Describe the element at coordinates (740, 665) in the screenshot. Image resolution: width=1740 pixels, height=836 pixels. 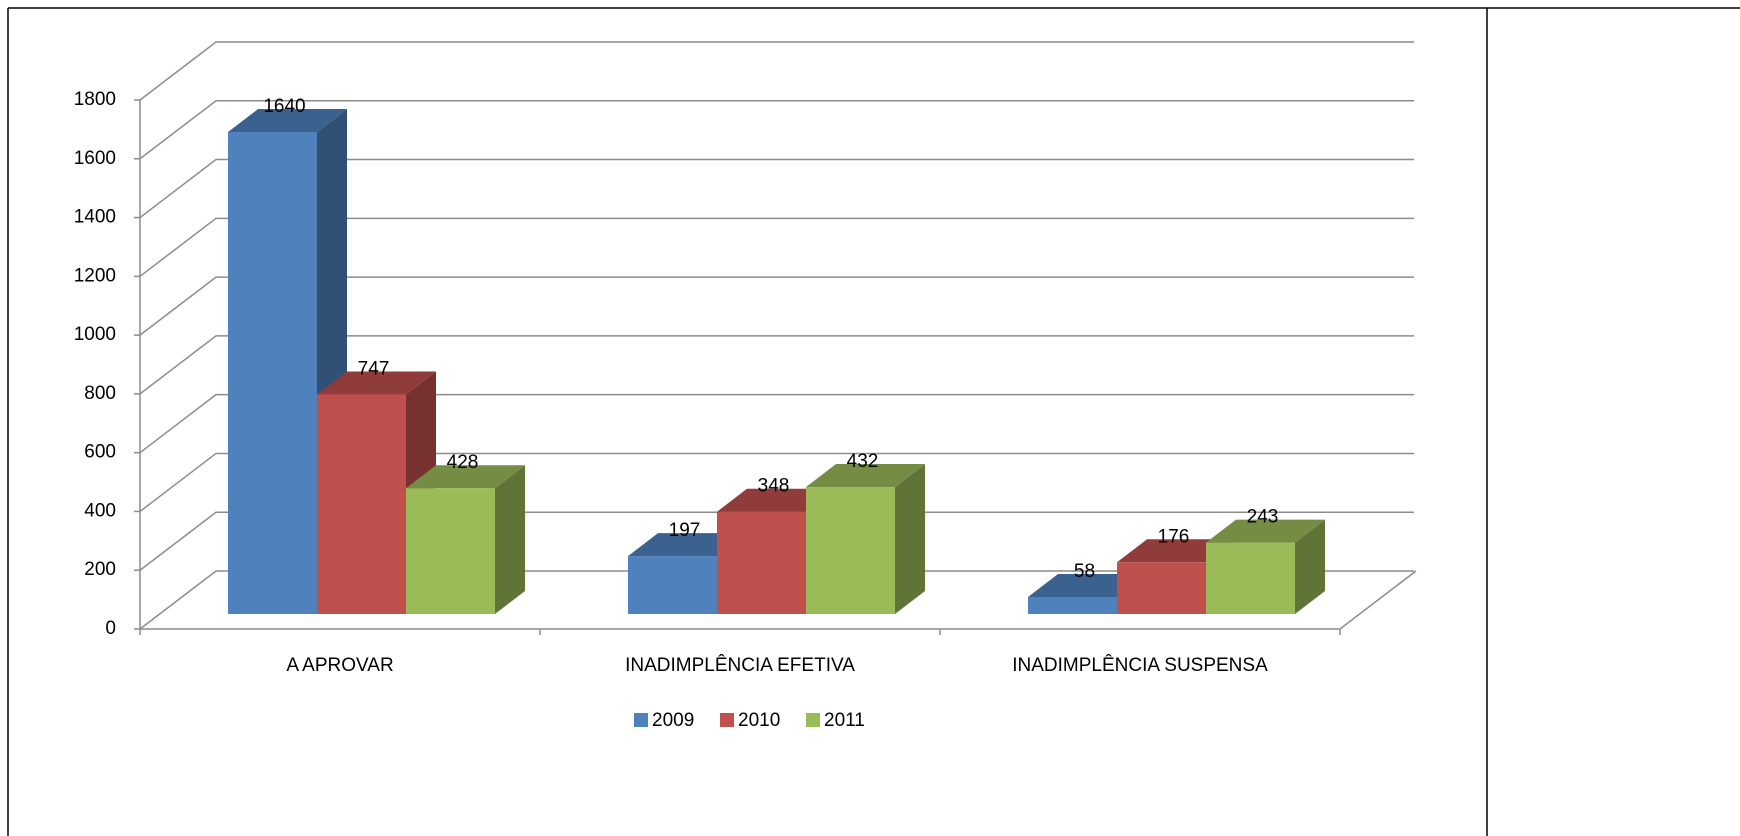
I see `x-tick-label: INADIMPLÊNCIA EFETIVA` at that location.